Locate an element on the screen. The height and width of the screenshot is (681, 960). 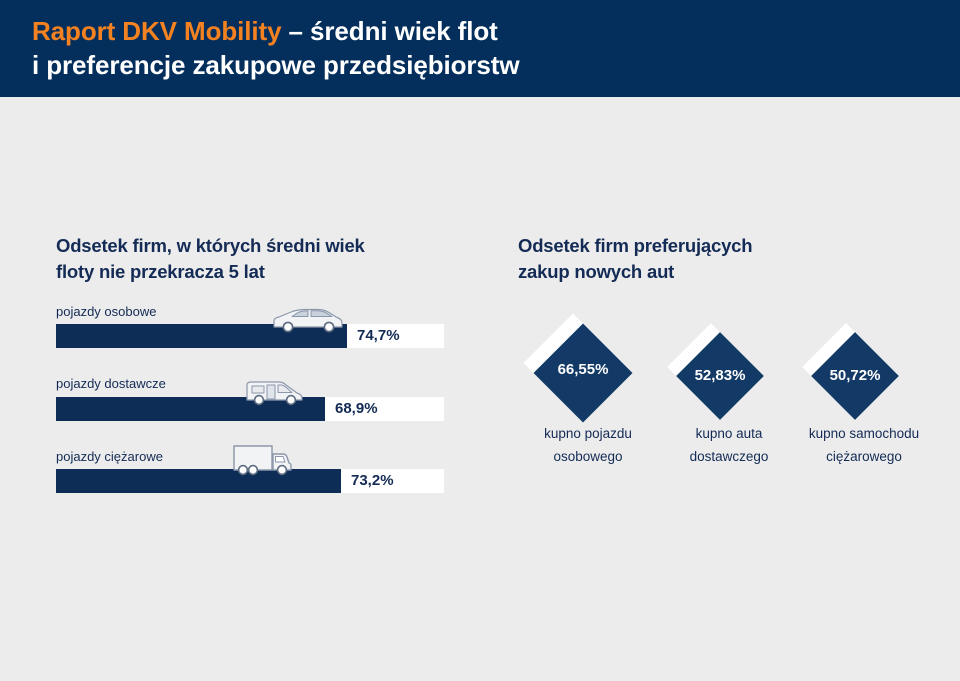
bar-track: 74,7% is located at coordinates (250, 329).